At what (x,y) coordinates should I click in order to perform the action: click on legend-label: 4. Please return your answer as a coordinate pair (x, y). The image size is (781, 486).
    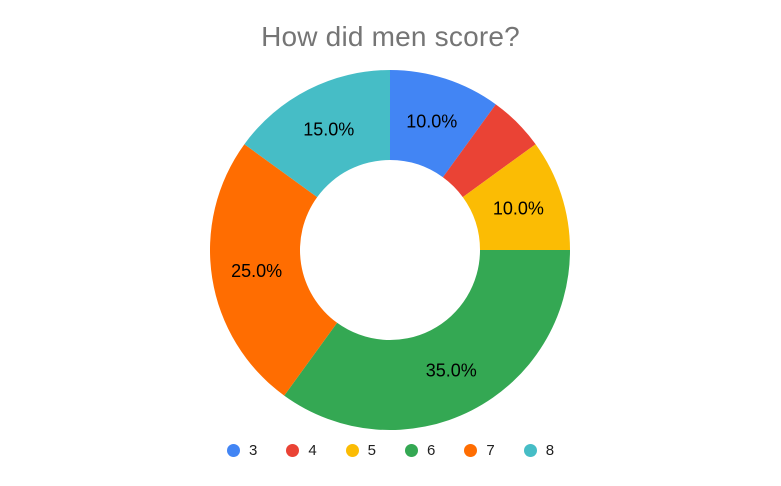
    Looking at the image, I should click on (312, 450).